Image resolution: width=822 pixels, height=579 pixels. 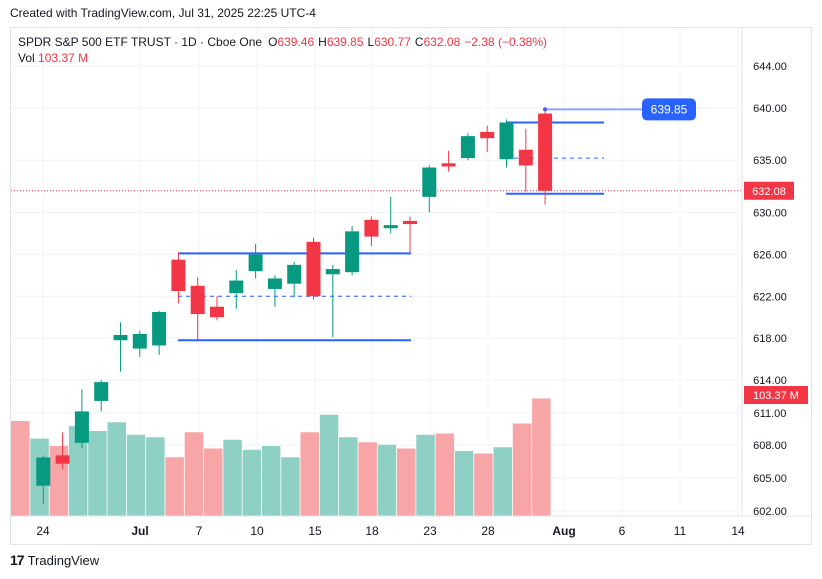 What do you see at coordinates (770, 446) in the screenshot?
I see `volume-tick-label: 608.00` at bounding box center [770, 446].